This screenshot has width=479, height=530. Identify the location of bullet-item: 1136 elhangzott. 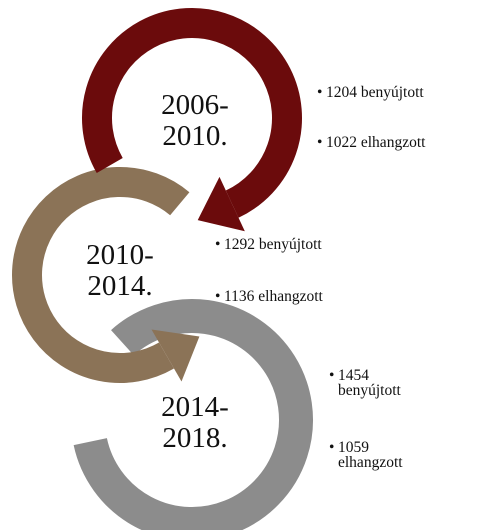
(269, 297).